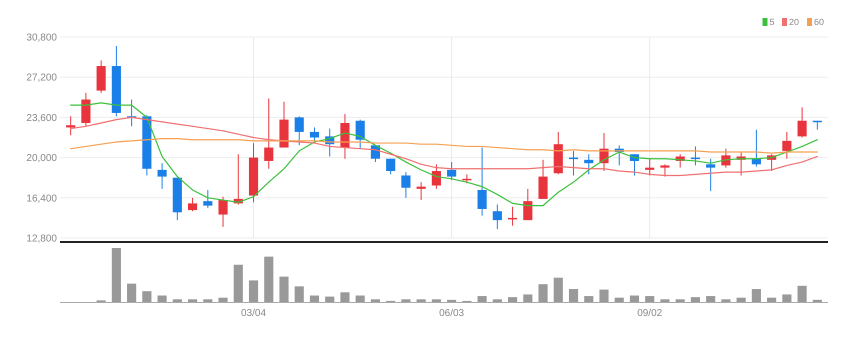 The image size is (867, 339). What do you see at coordinates (42, 239) in the screenshot?
I see `y-tick-label: 12,800` at bounding box center [42, 239].